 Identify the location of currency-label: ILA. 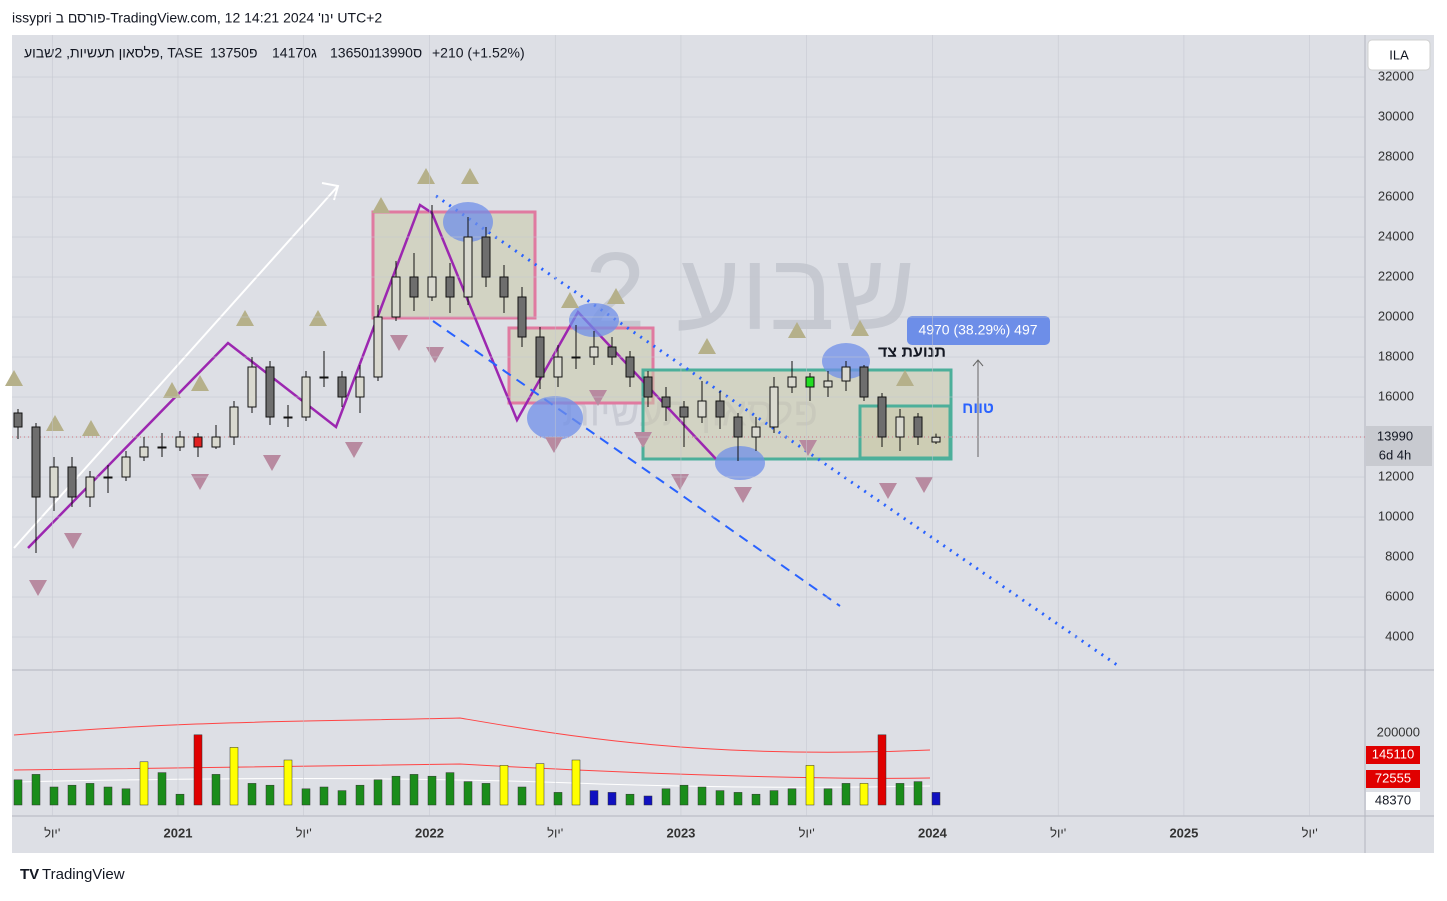
(1399, 54).